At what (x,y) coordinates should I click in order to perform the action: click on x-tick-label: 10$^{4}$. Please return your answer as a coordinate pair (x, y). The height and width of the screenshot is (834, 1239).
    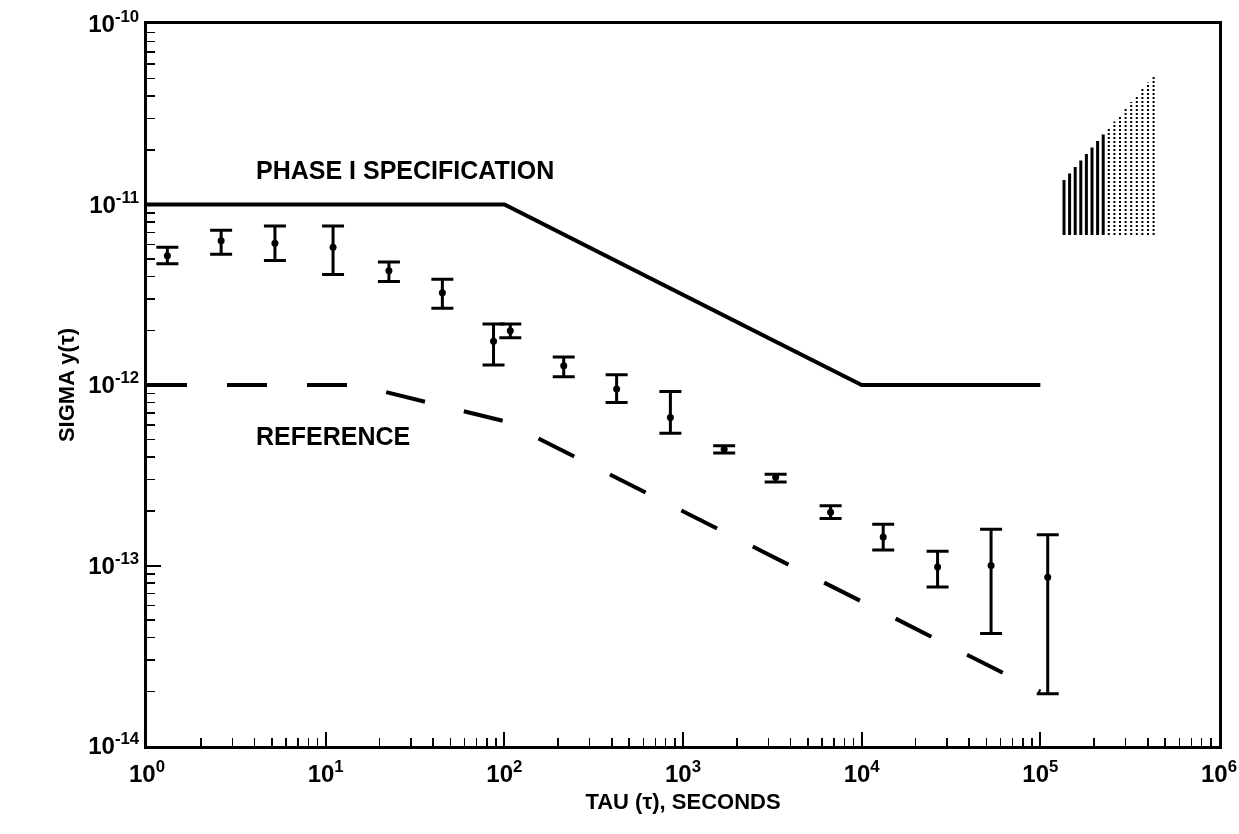
    Looking at the image, I should click on (862, 771).